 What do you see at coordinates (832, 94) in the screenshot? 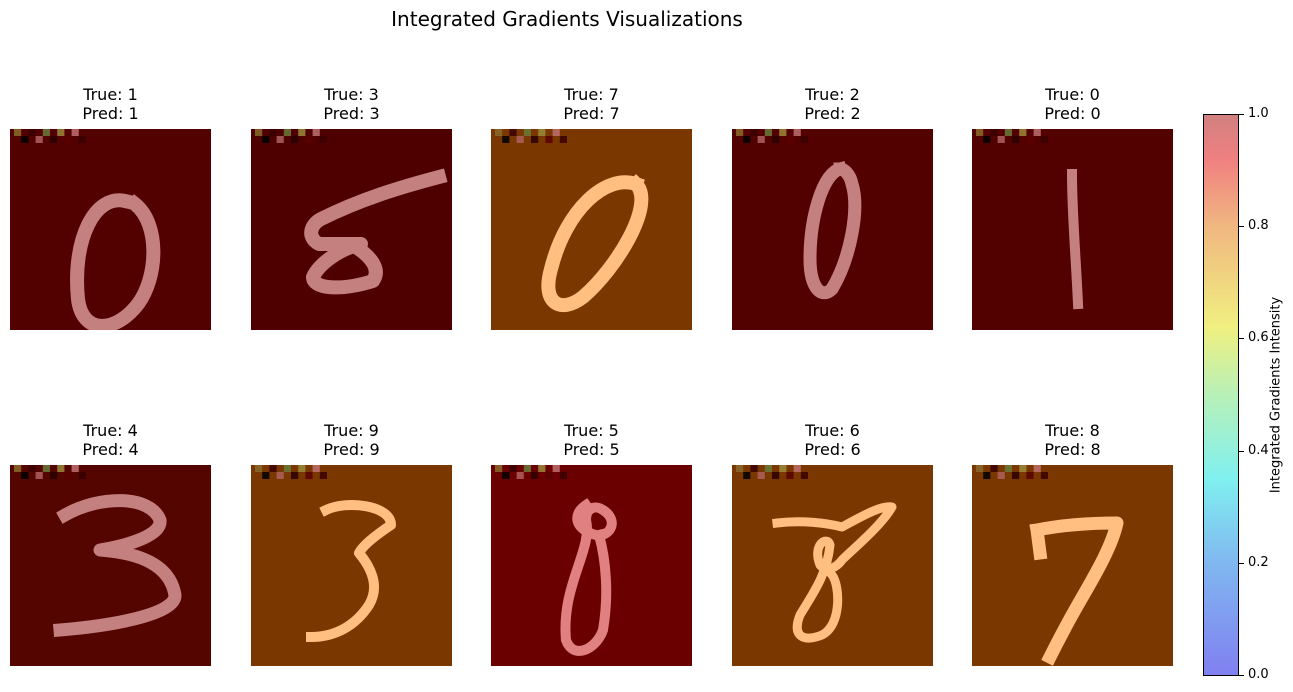
I see `true-label: True: 2` at bounding box center [832, 94].